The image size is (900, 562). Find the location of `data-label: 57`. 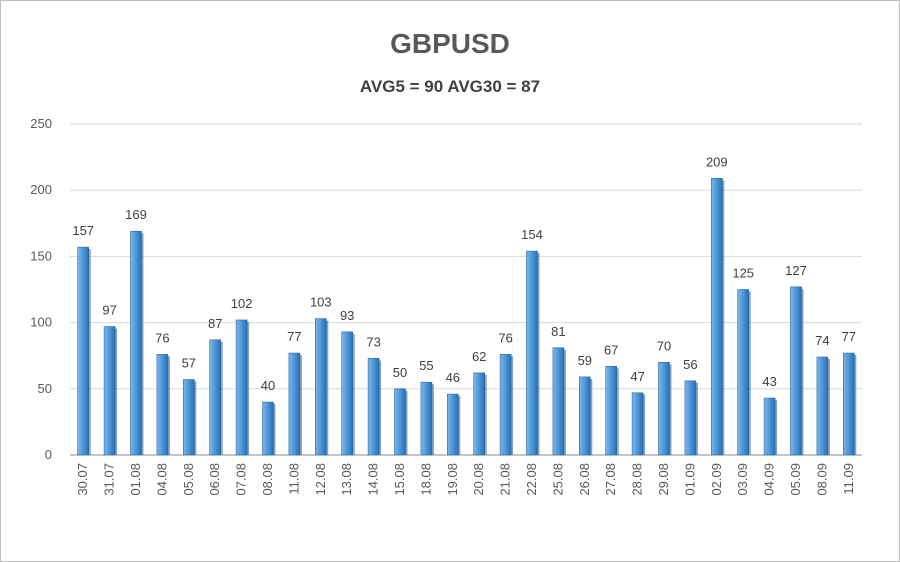

data-label: 57 is located at coordinates (189, 363).